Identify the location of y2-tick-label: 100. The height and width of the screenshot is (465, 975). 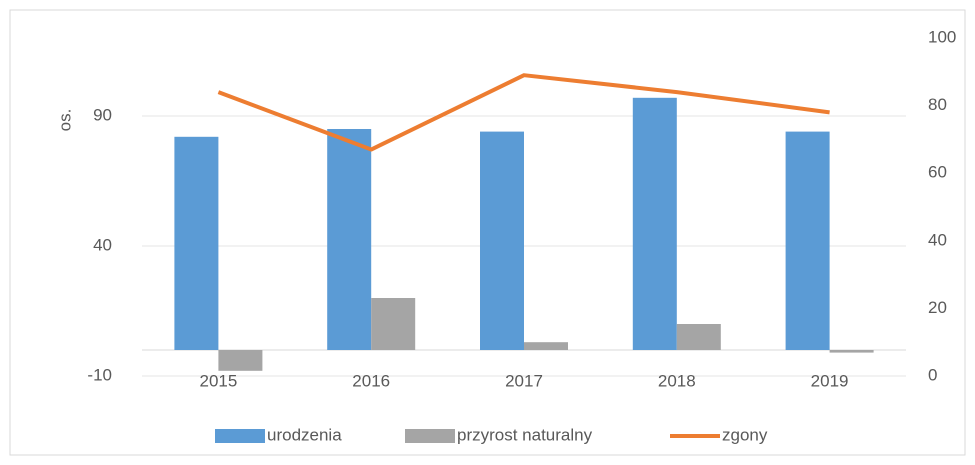
(942, 36).